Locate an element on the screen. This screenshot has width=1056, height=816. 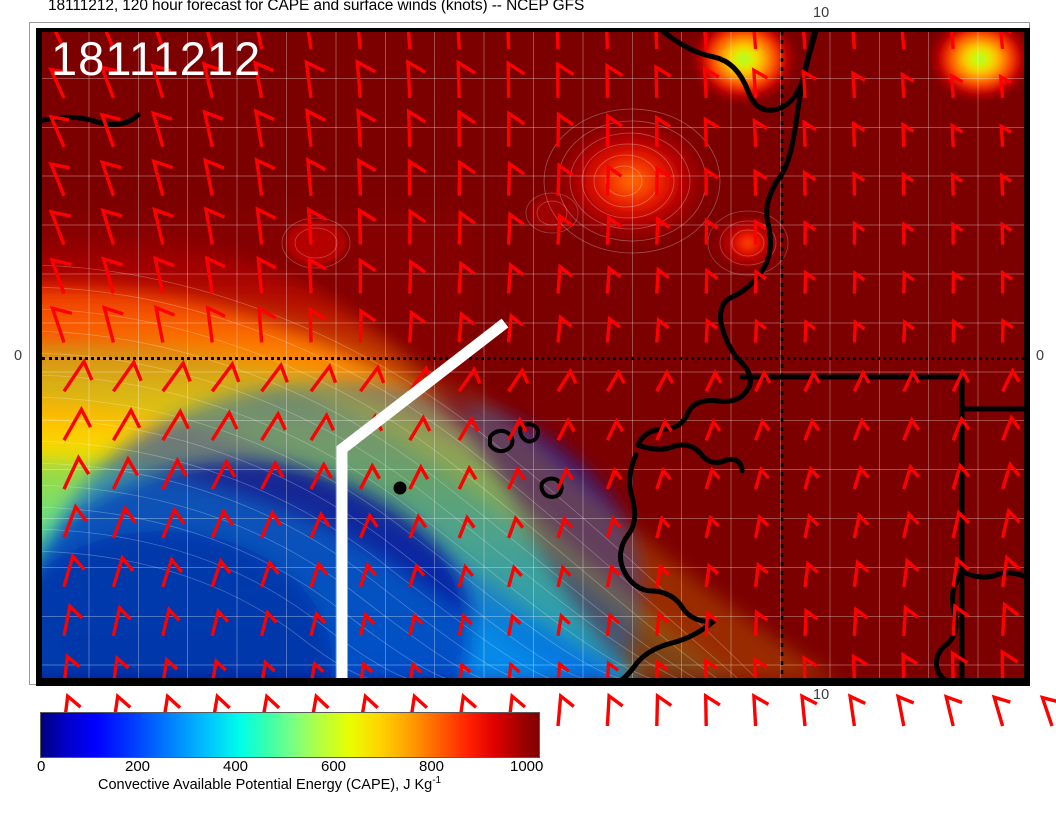
colorbar-tick-400: 400 is located at coordinates (236, 766).